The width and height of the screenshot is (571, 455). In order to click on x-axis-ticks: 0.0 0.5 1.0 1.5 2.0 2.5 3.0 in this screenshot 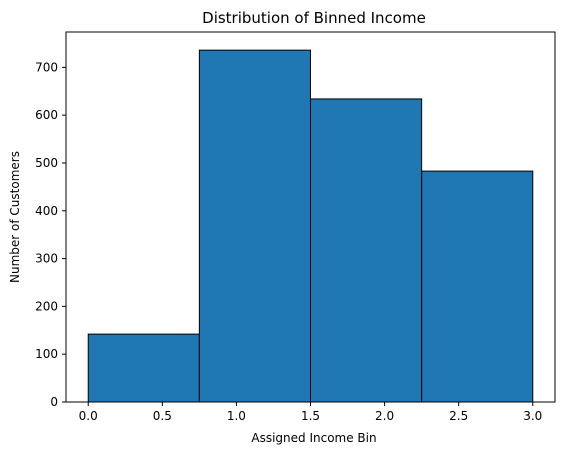, I will do `click(310, 412)`.